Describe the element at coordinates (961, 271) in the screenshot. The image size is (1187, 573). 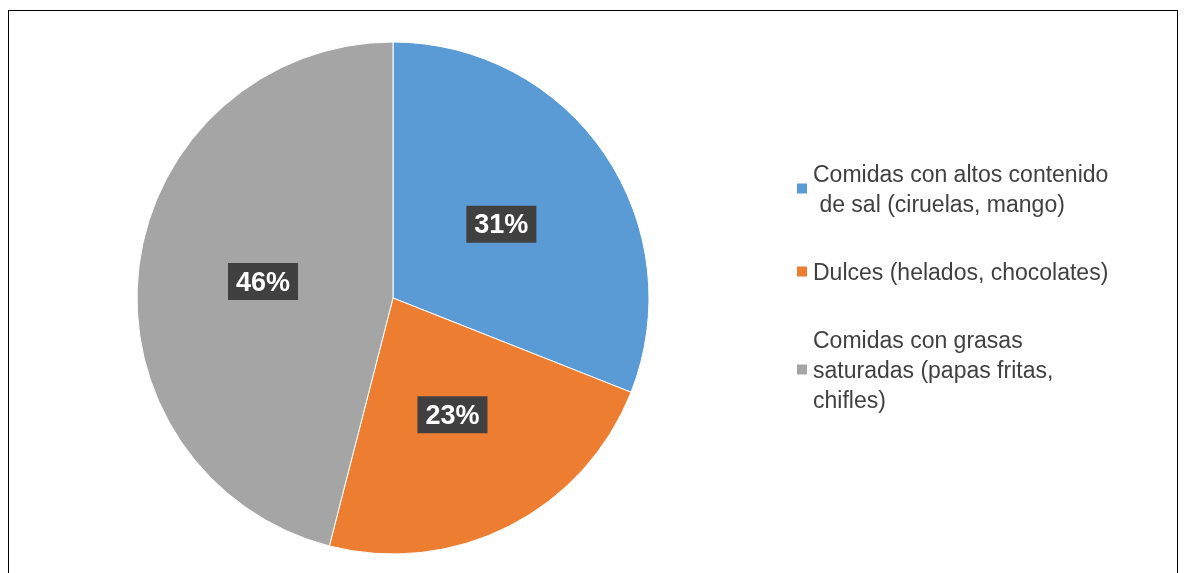
I see `legend-label: Dulces (helados, chocolates)` at that location.